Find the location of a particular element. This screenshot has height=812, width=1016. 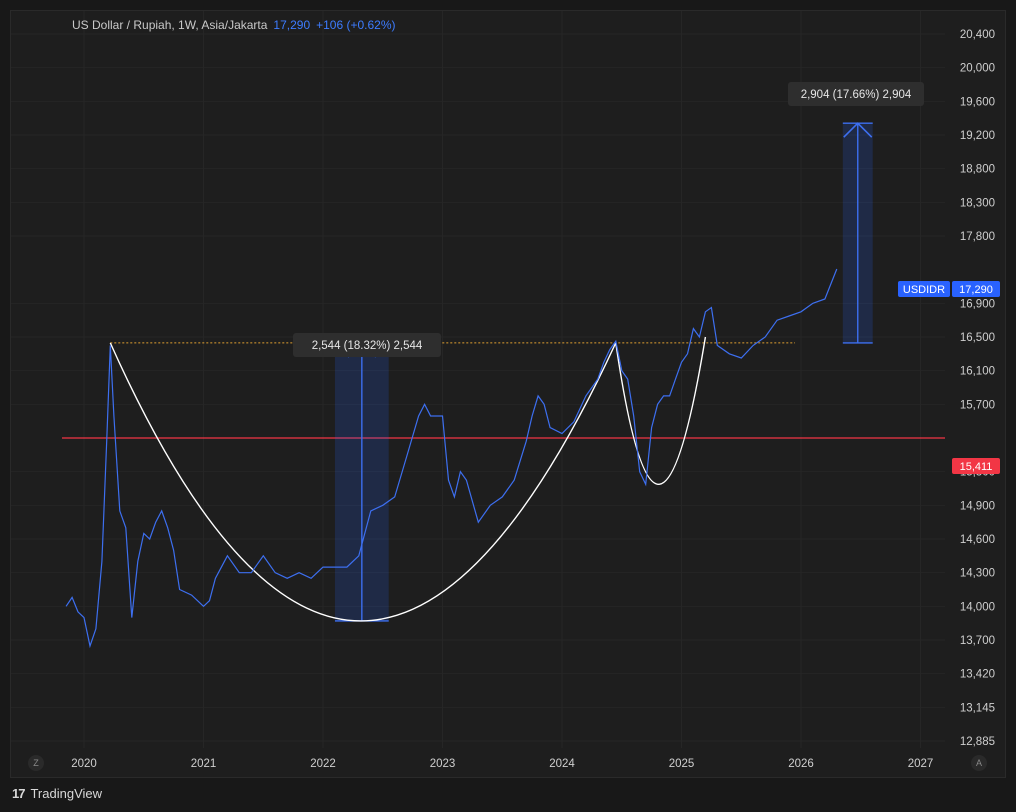

price-tick-label: 14,900 is located at coordinates (977, 506).